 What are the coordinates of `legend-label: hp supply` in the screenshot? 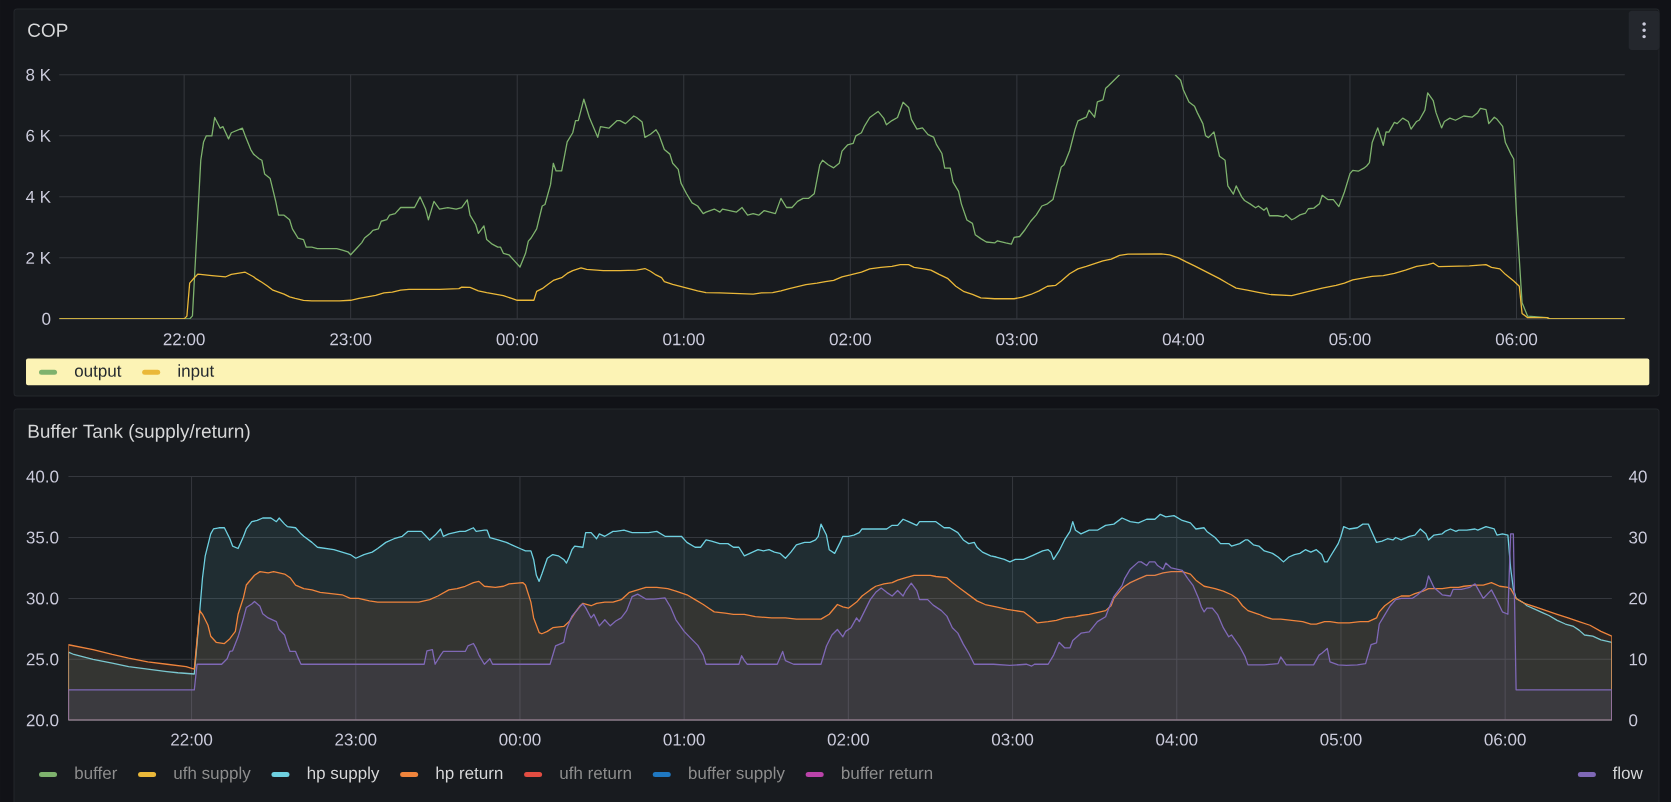 It's located at (343, 774).